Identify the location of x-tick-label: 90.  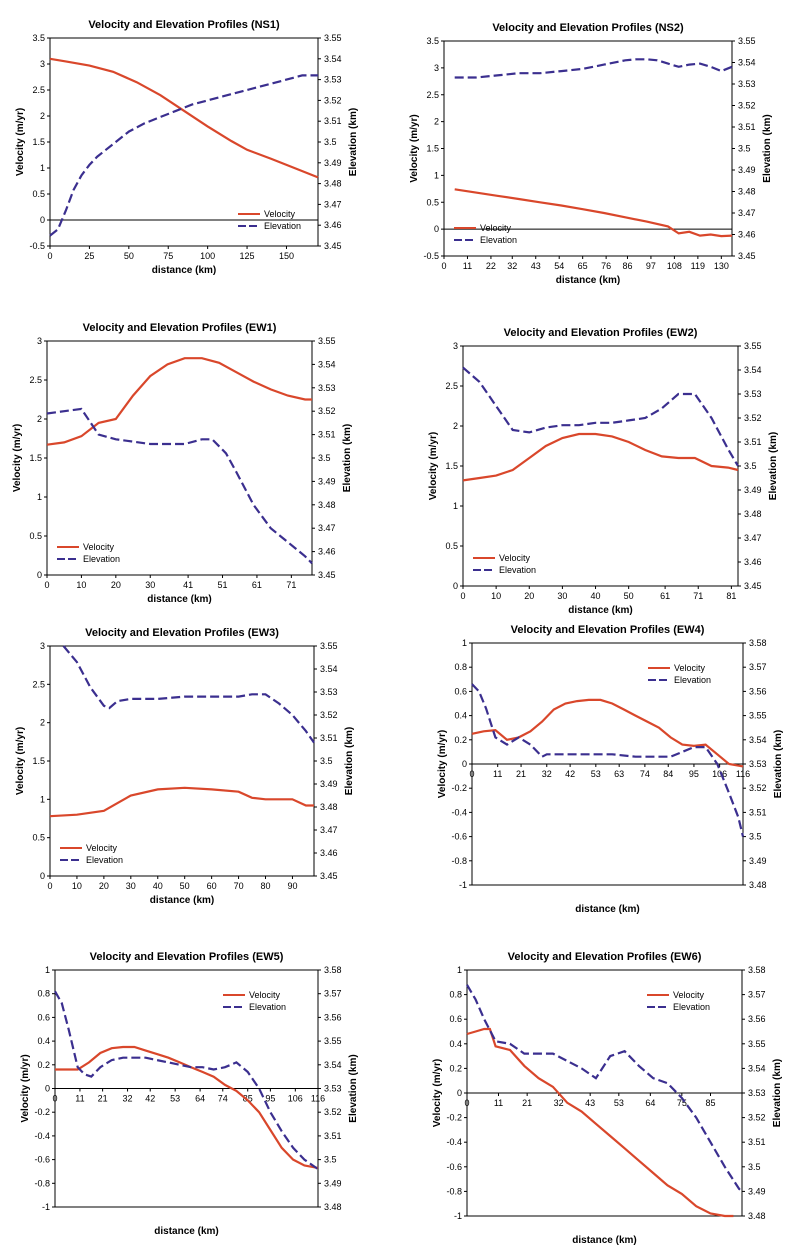
(292, 886).